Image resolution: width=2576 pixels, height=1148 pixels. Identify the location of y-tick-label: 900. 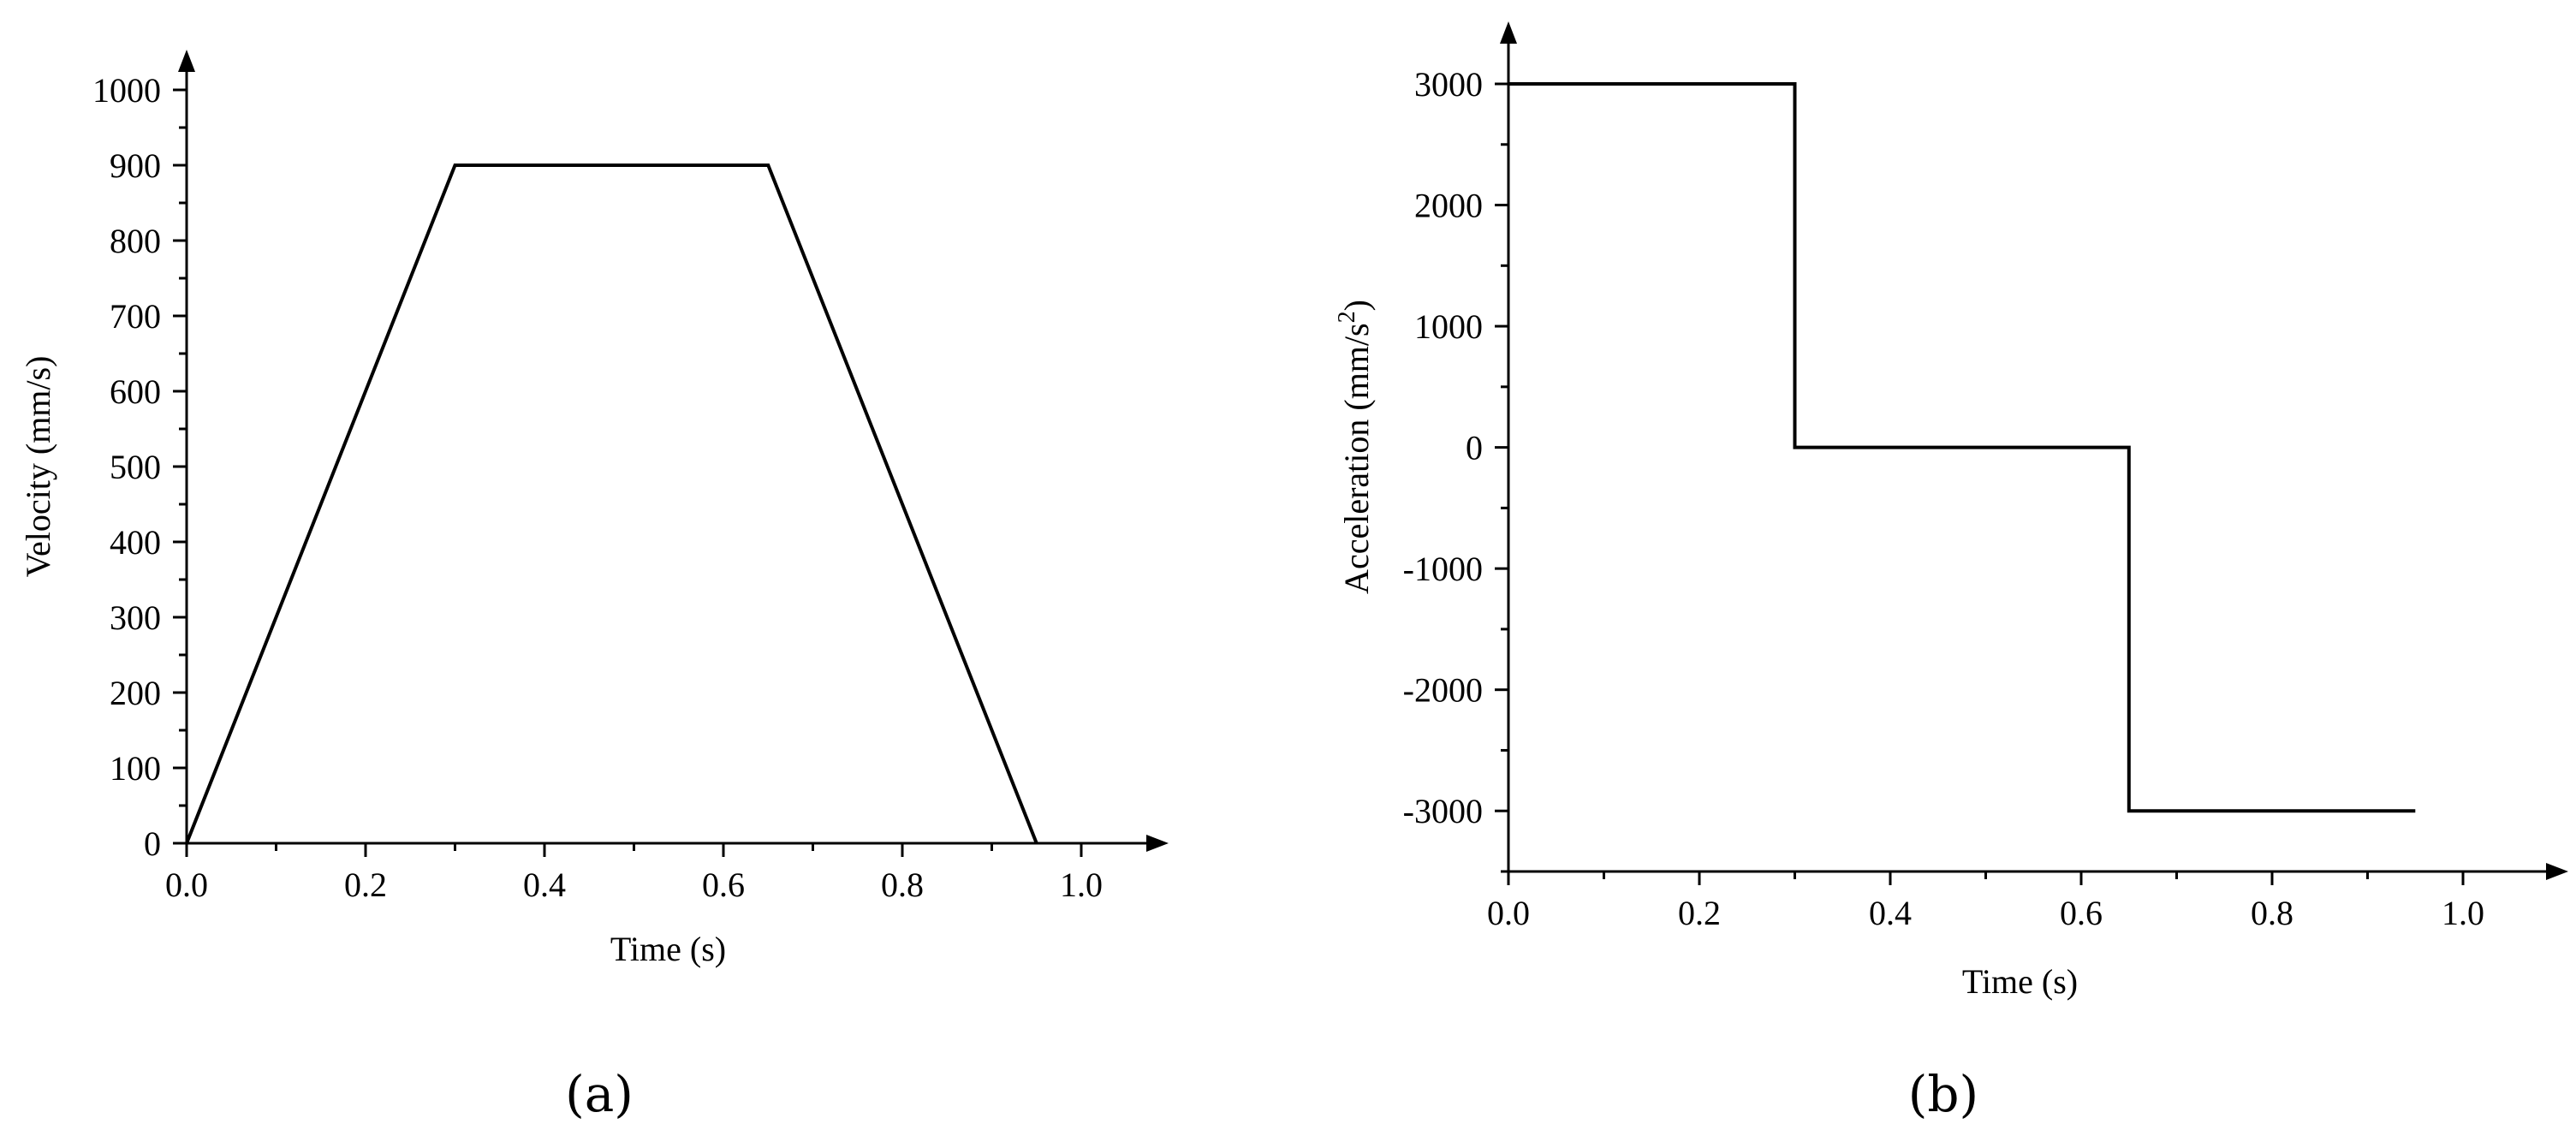
(136, 165).